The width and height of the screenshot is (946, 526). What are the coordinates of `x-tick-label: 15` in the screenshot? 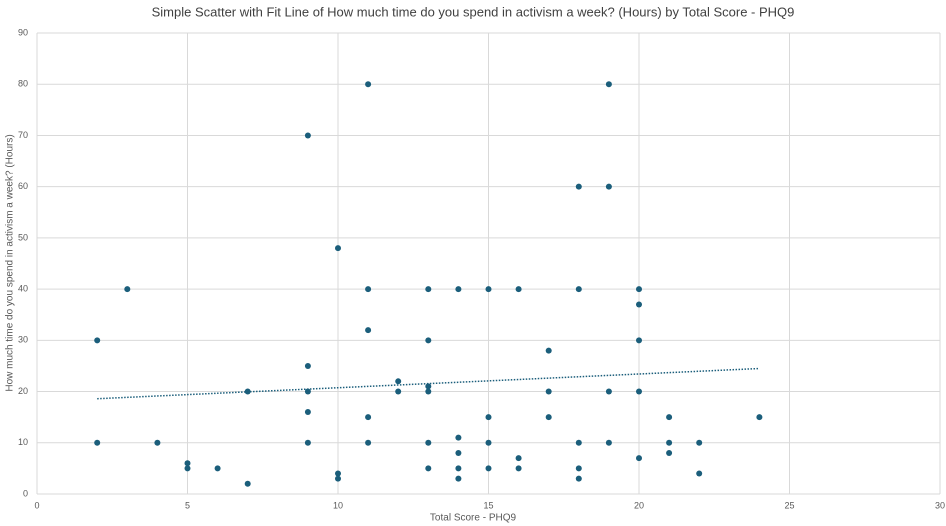 It's located at (488, 505).